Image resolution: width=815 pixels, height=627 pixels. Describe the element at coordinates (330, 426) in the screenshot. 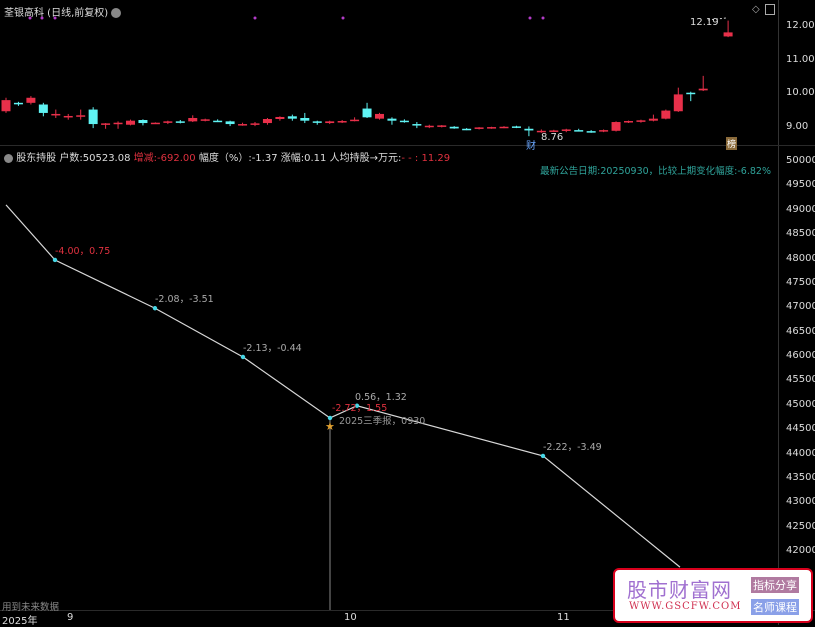

I see `report-marker-icon: ★` at that location.